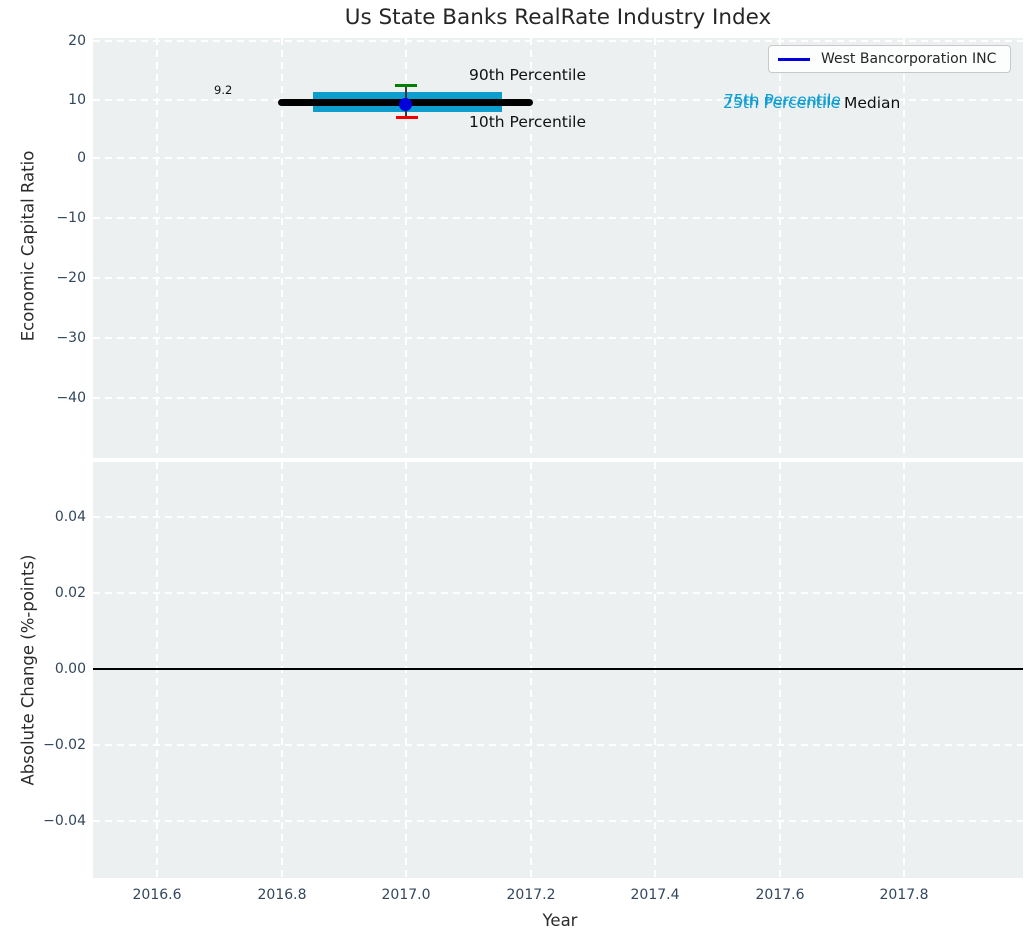  I want to click on ytick-label: 0.00, so click(70, 669).